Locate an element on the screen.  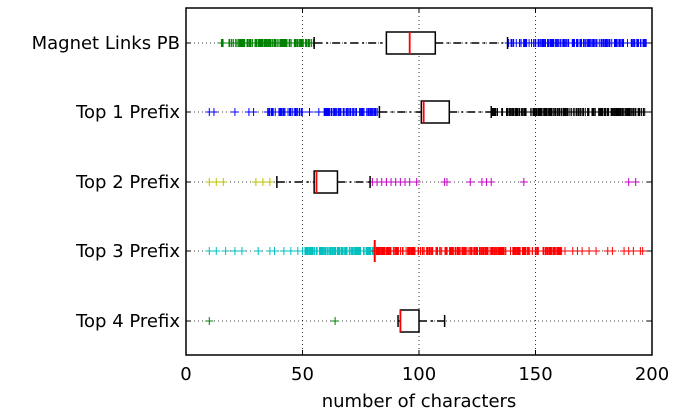
x-tick-label: 0 is located at coordinates (185, 374).